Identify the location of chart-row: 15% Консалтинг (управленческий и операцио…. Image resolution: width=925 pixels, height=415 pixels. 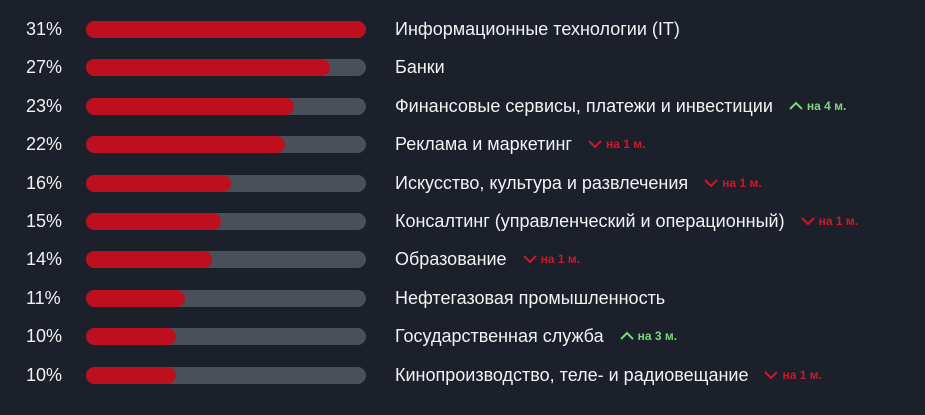
(462, 221).